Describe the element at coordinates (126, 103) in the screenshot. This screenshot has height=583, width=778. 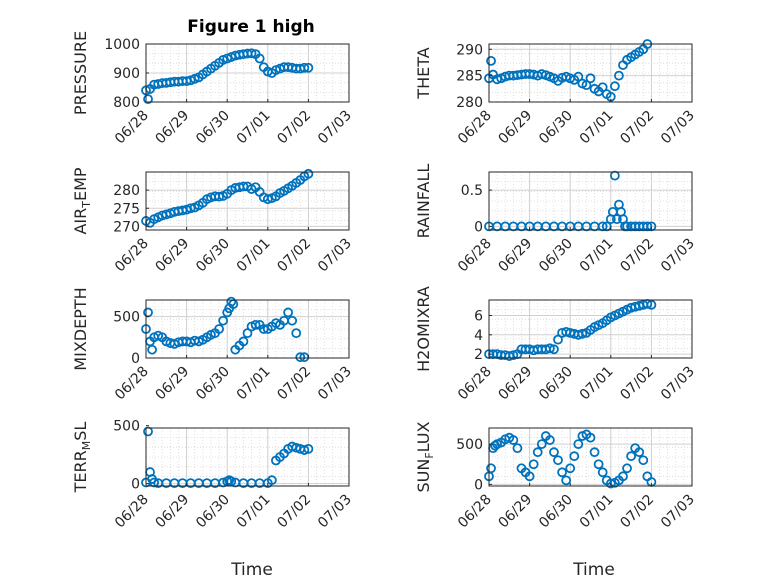
I see `y-tick-label: 800` at that location.